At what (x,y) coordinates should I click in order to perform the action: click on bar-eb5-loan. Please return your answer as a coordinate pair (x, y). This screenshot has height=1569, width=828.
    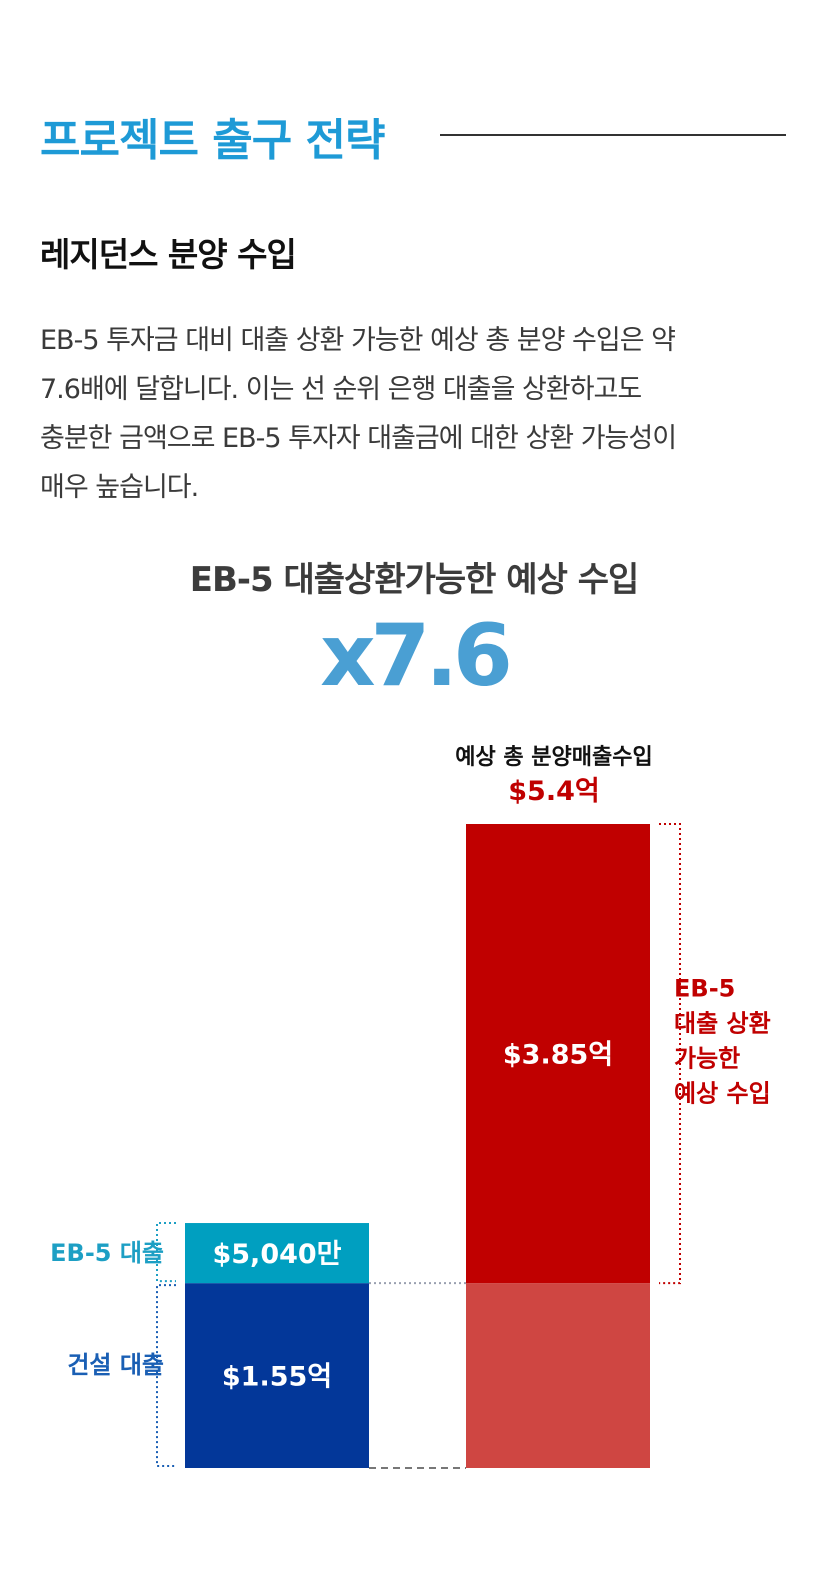
    Looking at the image, I should click on (277, 1253).